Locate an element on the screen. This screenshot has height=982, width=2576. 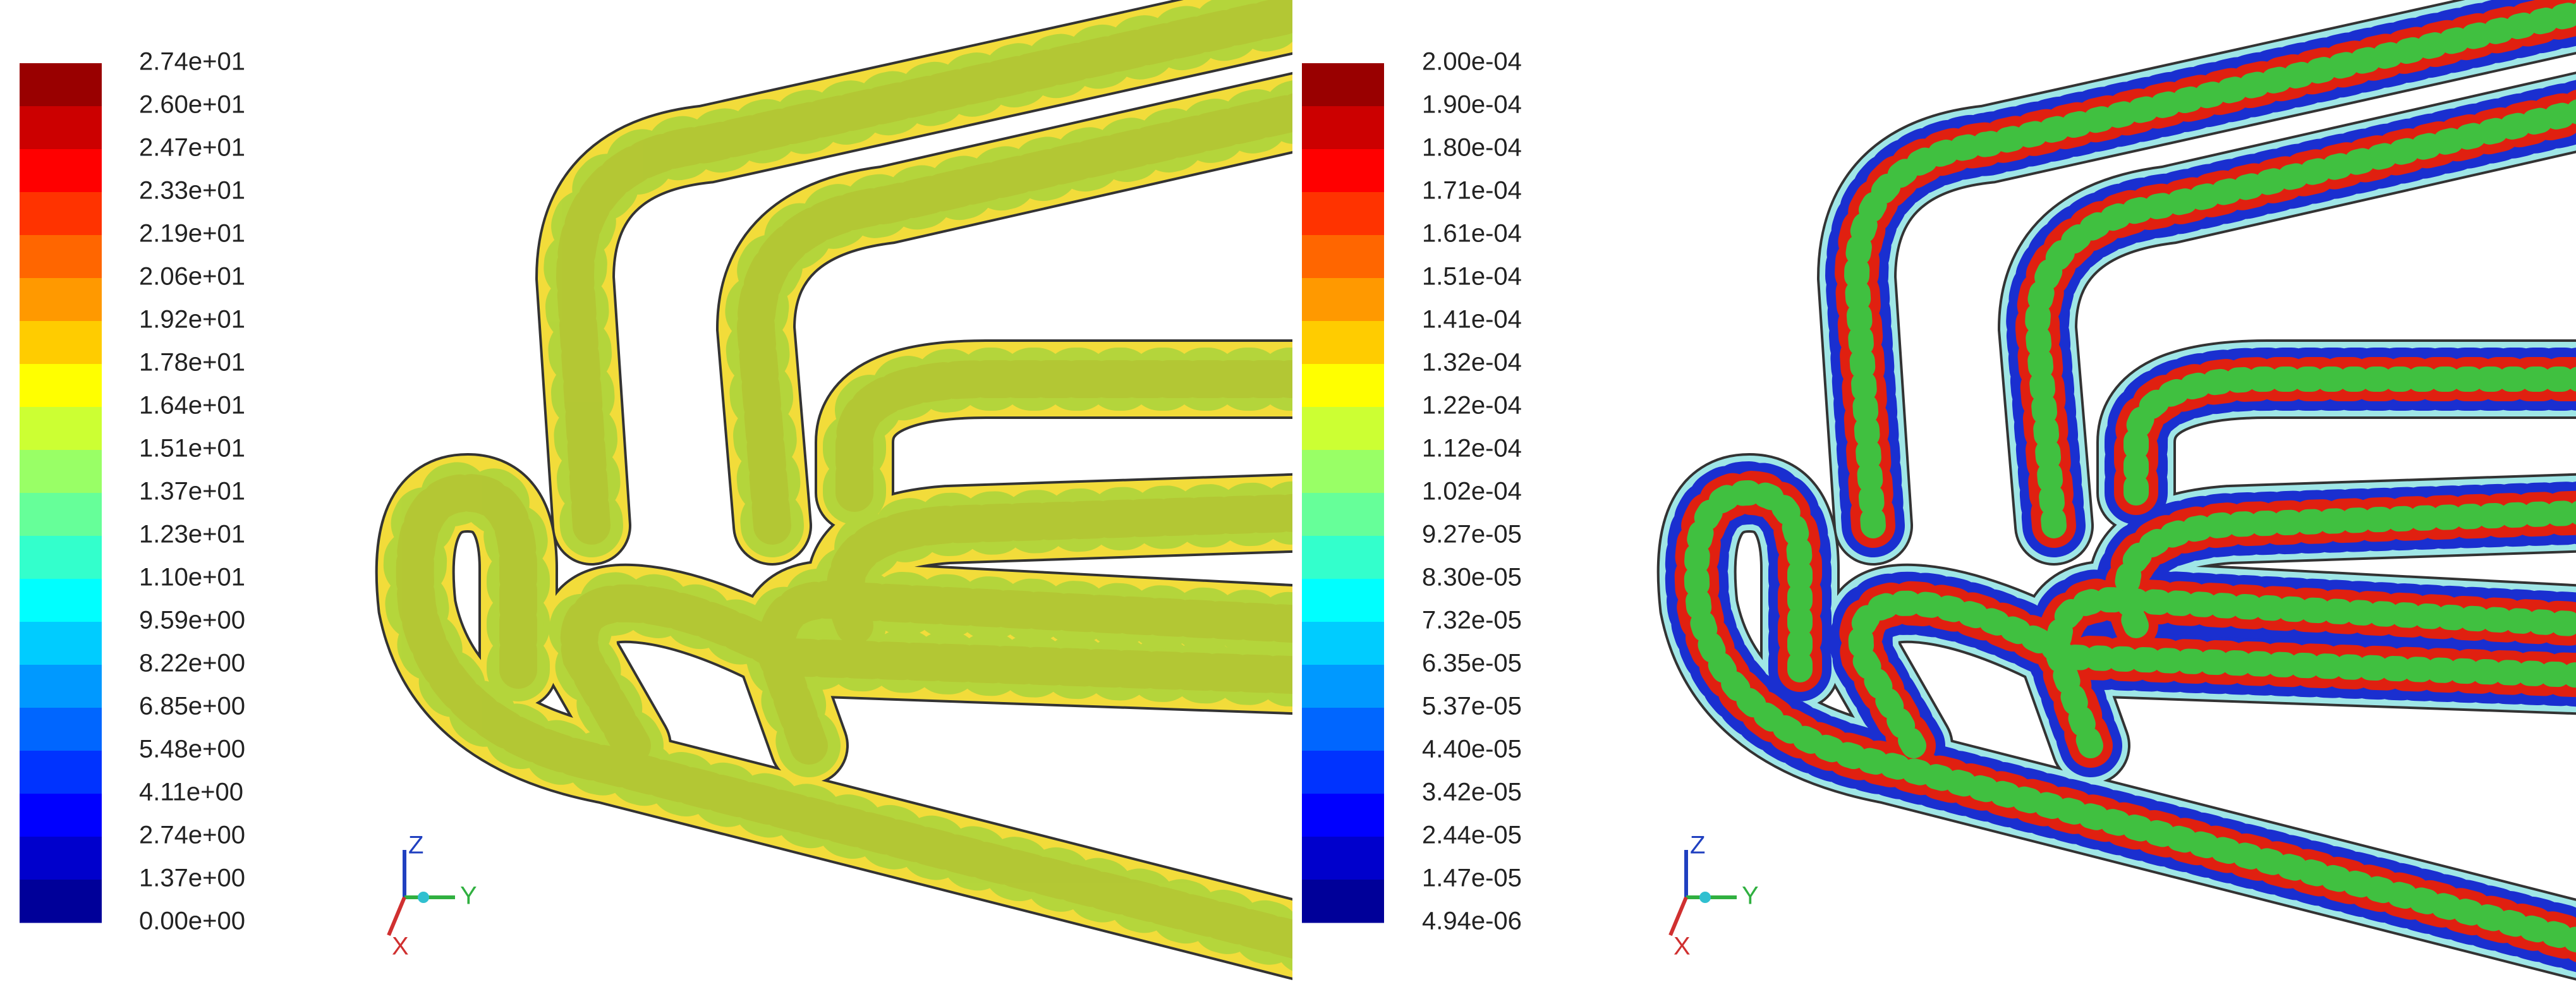
colorbar-label: 7.32e-05 is located at coordinates (1472, 620).